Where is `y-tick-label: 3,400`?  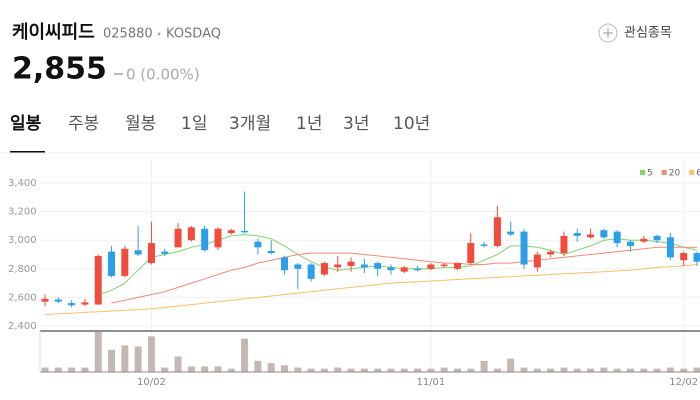
y-tick-label: 3,400 is located at coordinates (22, 183).